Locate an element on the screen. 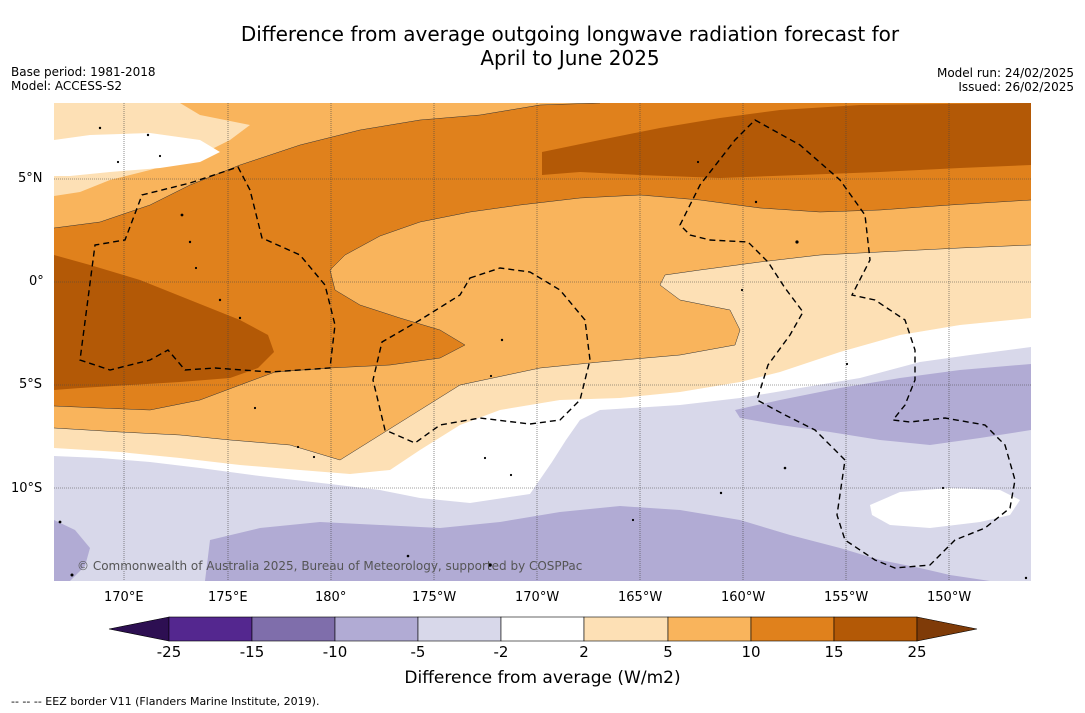 Image resolution: width=1085 pixels, height=713 pixels. eez-border-west is located at coordinates (207, 269).